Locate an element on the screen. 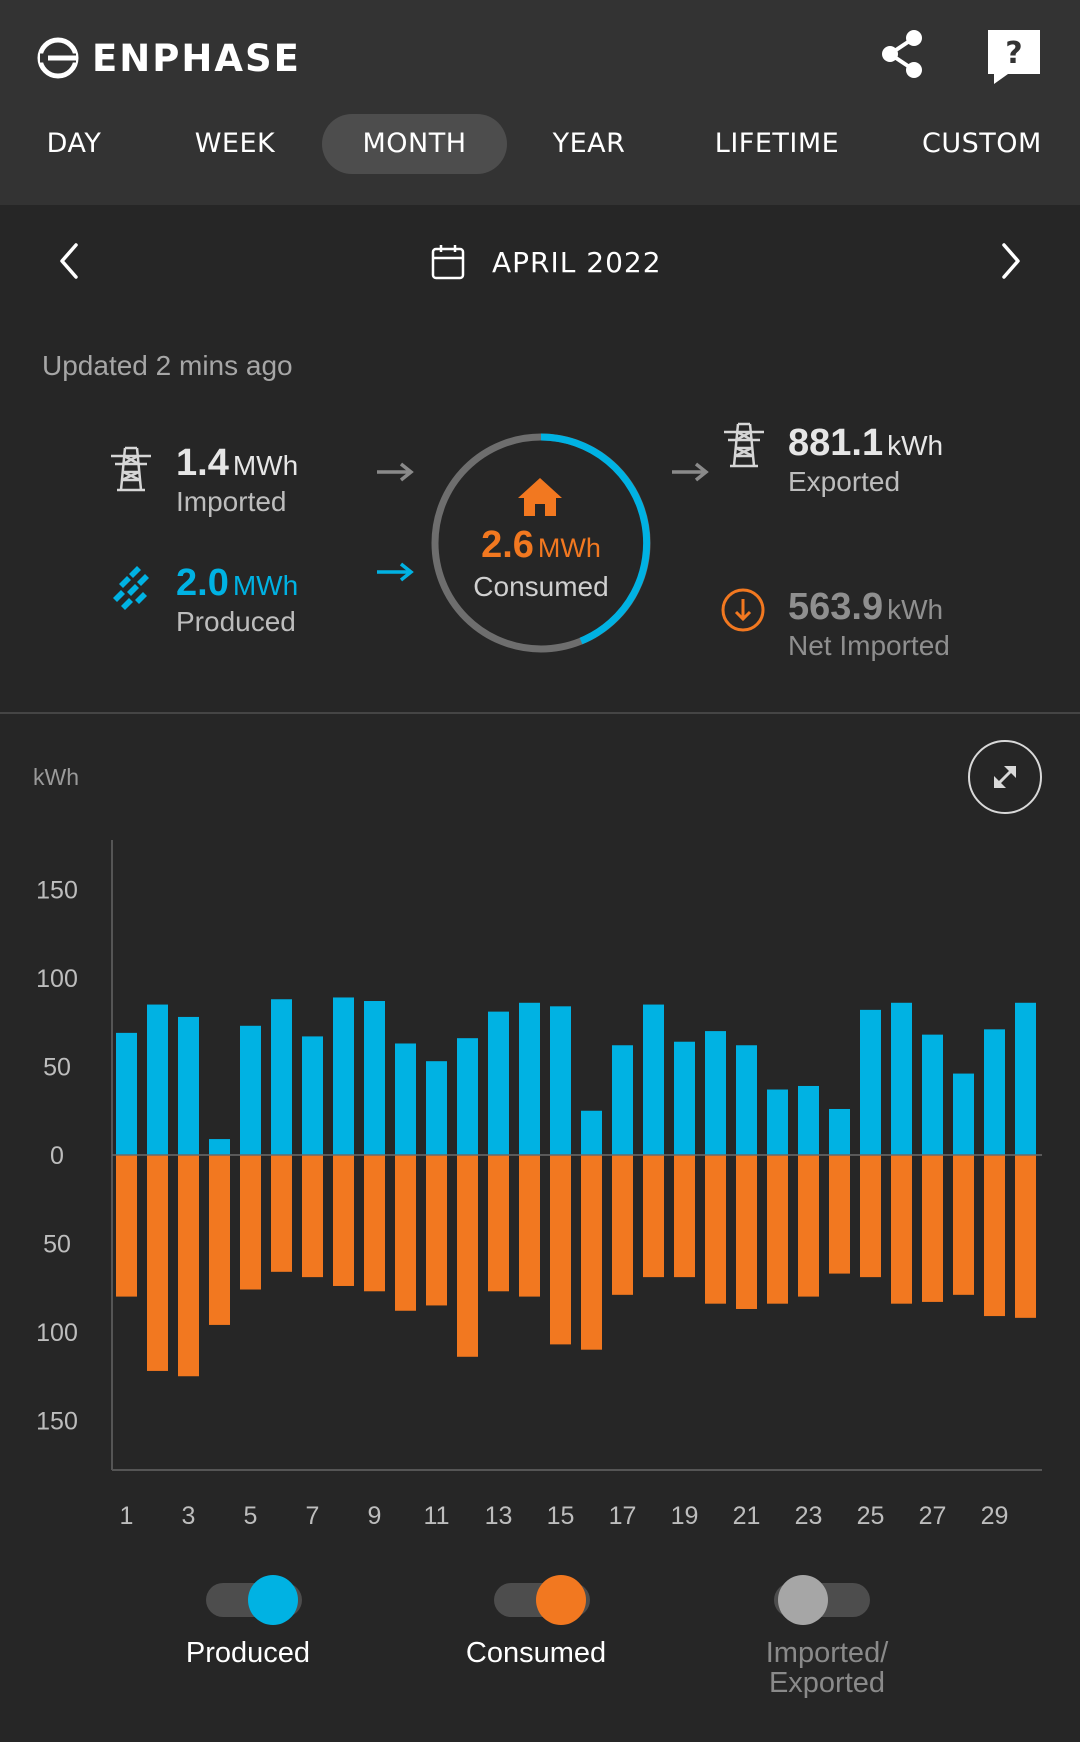 Image resolution: width=1080 pixels, height=1742 pixels. x-tick-label: 11 is located at coordinates (437, 1516).